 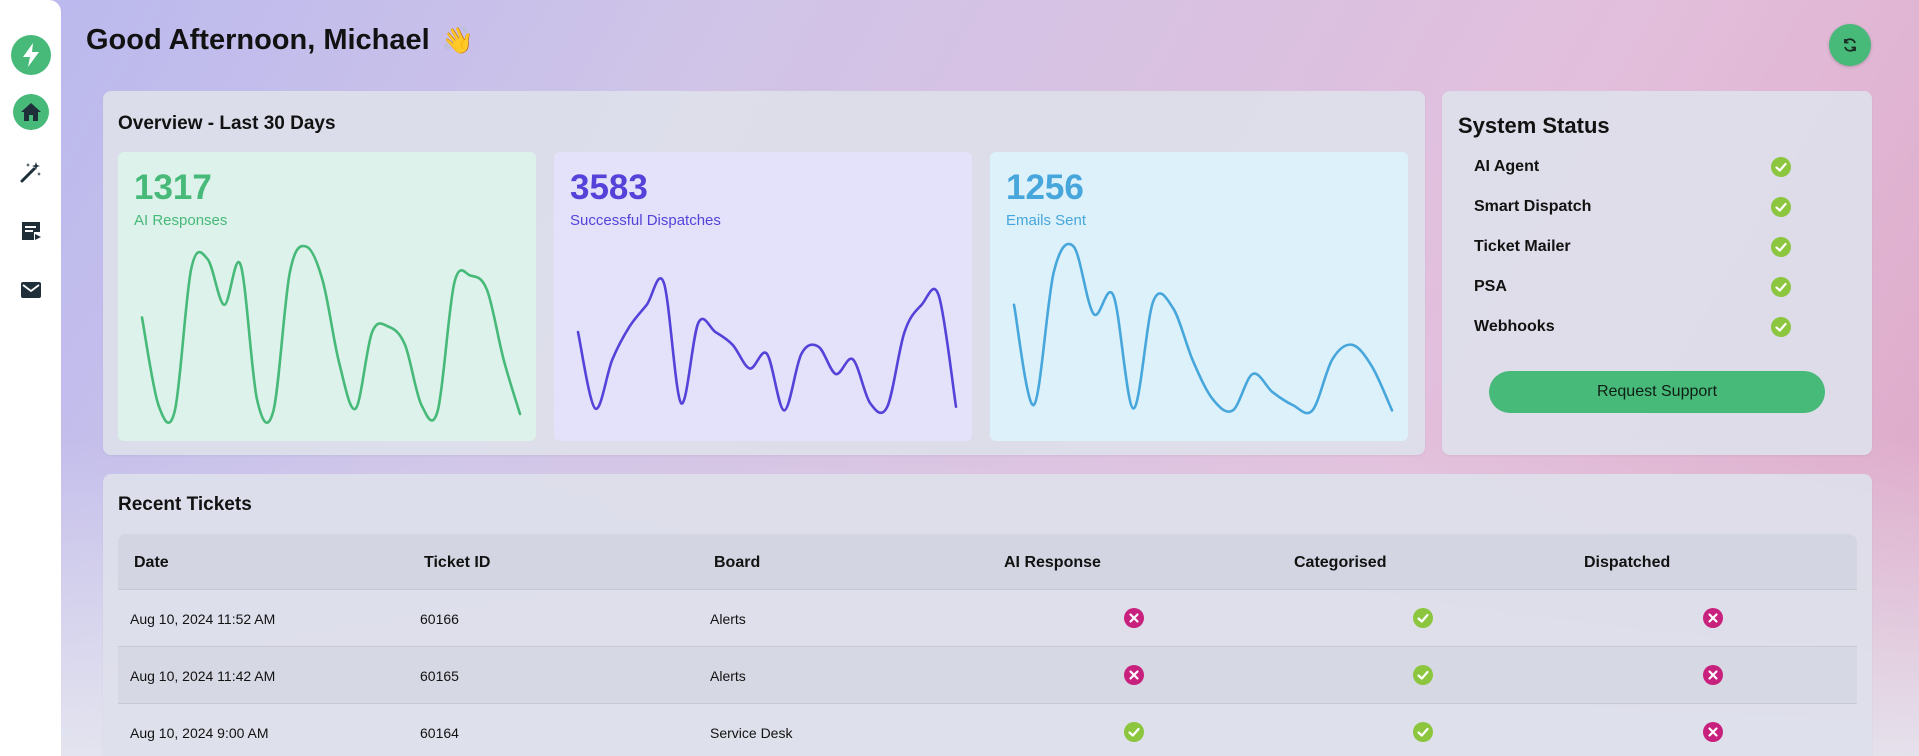 I want to click on request-support-button: Request Support, so click(x=1657, y=392).